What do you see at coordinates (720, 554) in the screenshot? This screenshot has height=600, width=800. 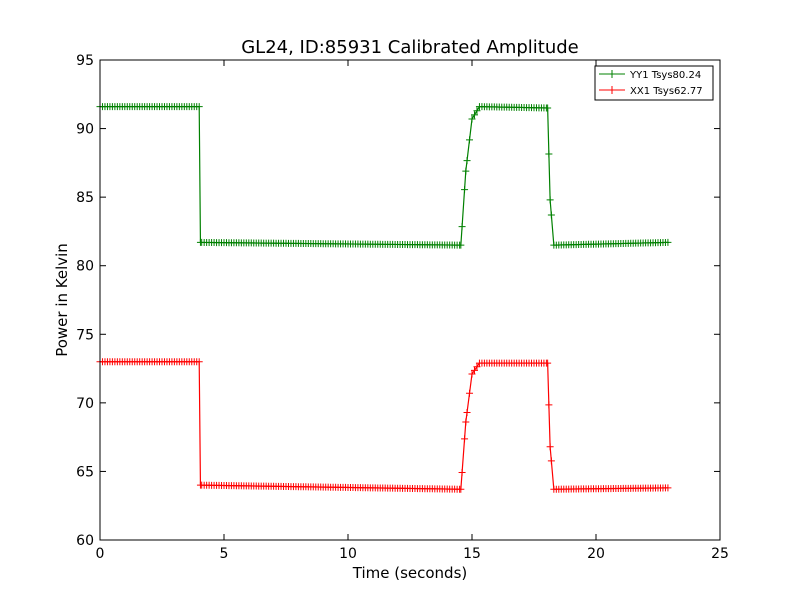 I see `x-tick-label: 25` at bounding box center [720, 554].